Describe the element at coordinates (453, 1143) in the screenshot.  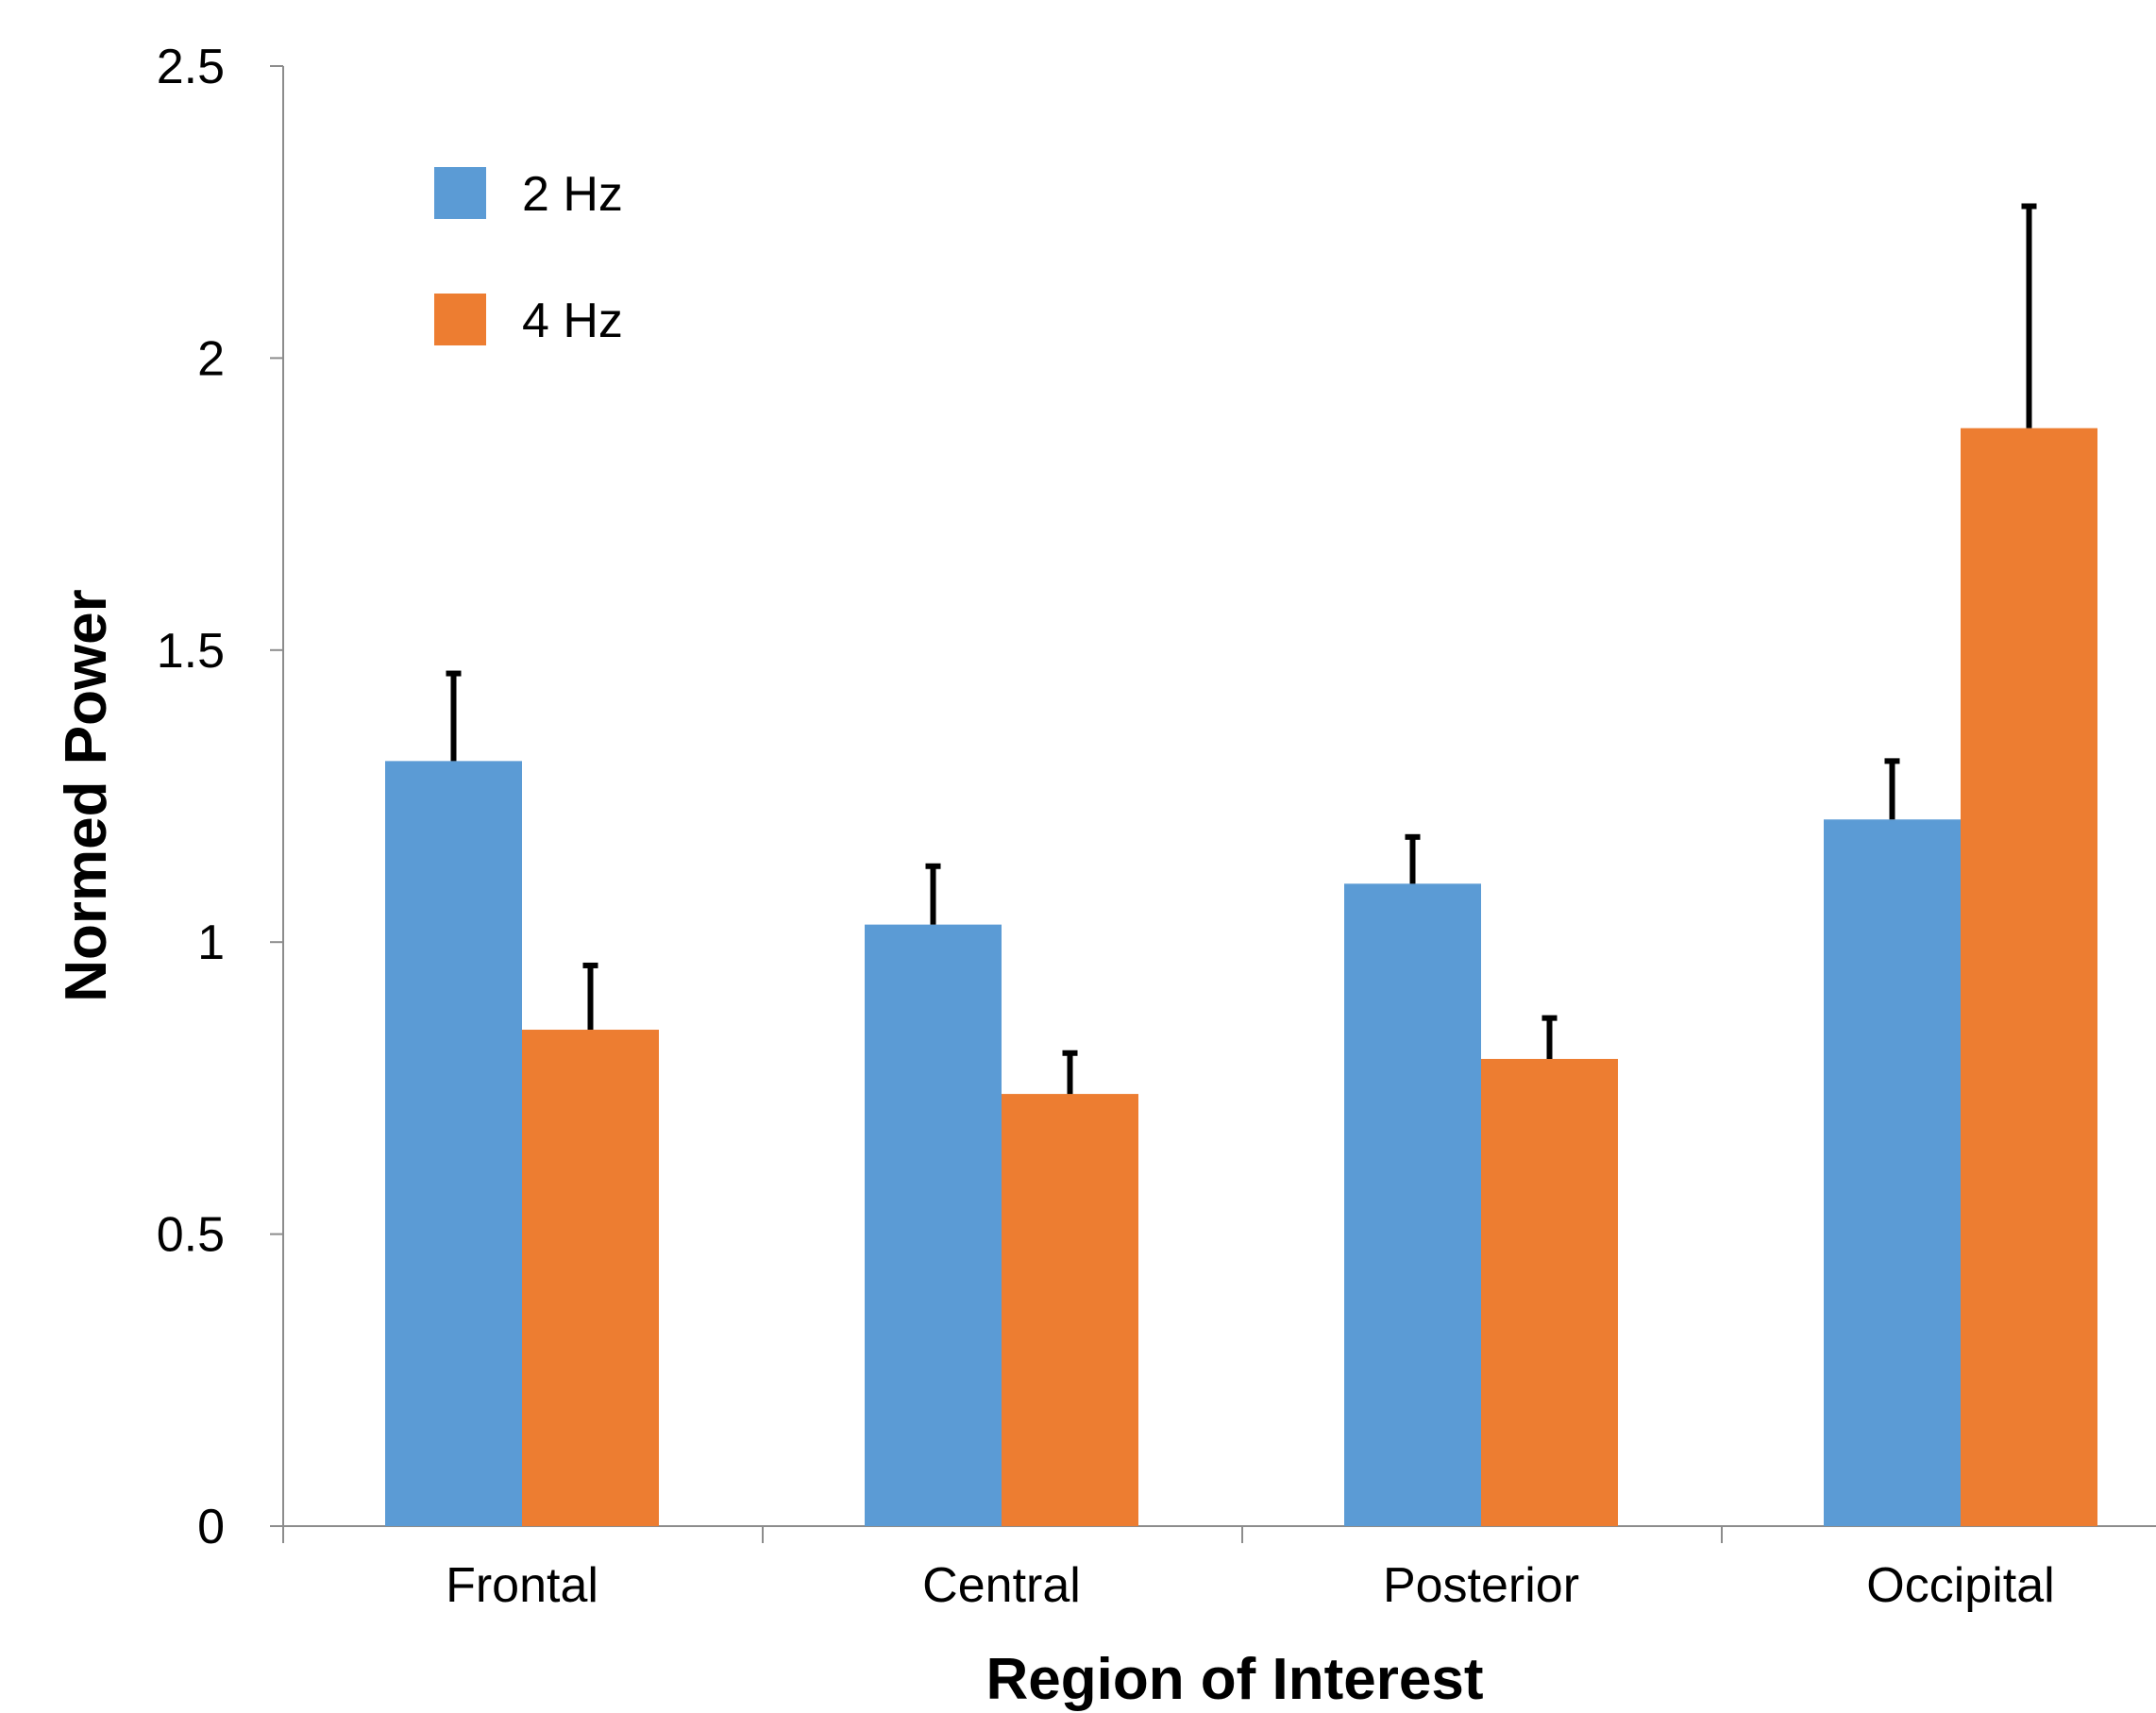
I see `bar-2hz-frontal` at that location.